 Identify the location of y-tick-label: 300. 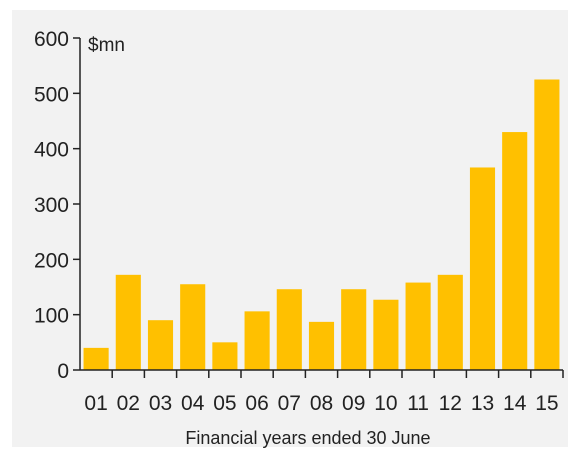
(51, 205).